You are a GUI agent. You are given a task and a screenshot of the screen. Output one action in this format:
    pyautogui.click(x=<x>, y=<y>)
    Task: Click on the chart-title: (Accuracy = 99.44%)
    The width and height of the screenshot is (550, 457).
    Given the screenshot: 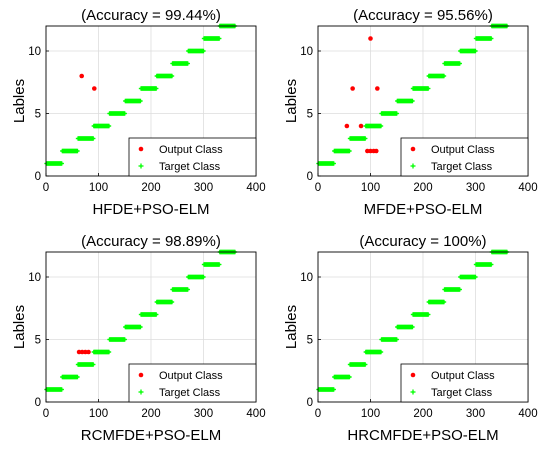 What is the action you would take?
    pyautogui.click(x=151, y=15)
    